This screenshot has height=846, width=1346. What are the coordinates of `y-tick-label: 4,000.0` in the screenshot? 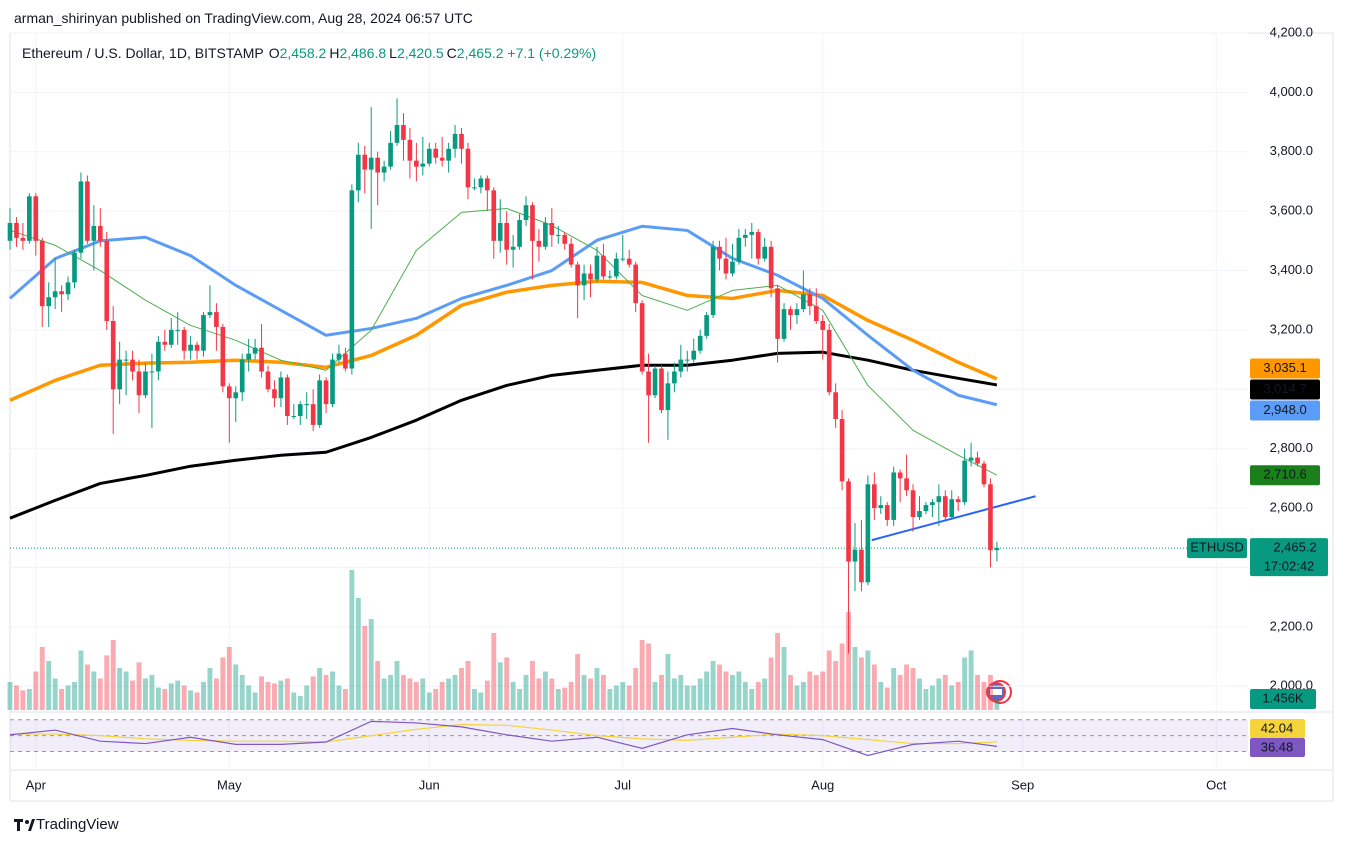 It's located at (1291, 91).